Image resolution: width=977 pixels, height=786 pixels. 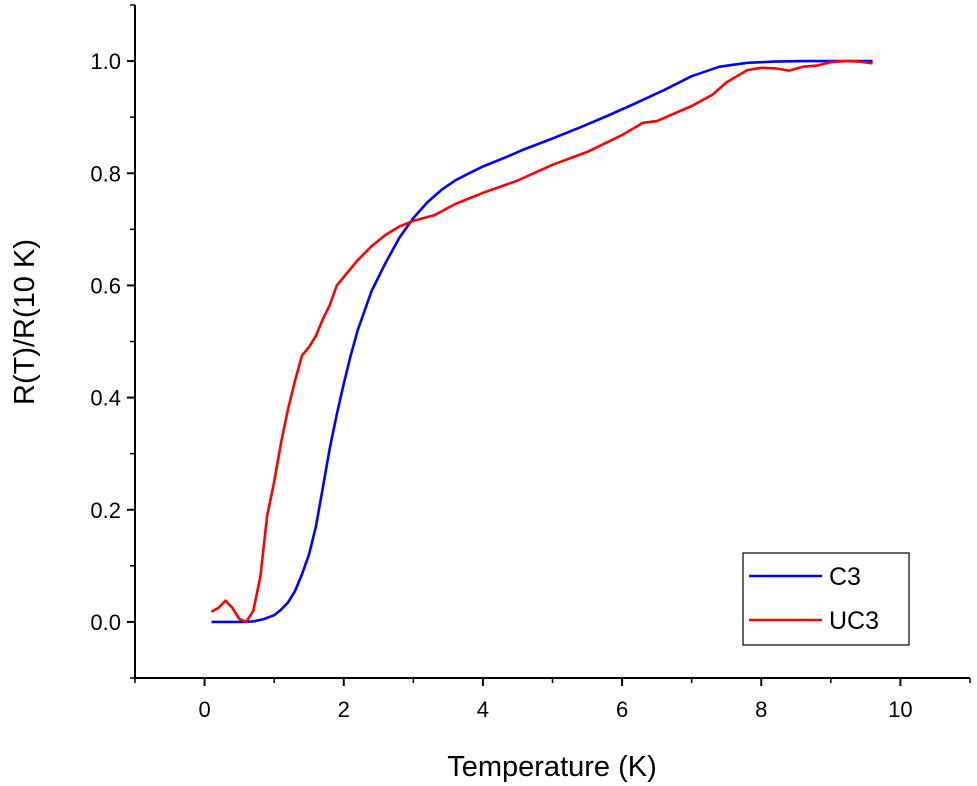 I want to click on x-tick-label: 6, so click(x=622, y=709).